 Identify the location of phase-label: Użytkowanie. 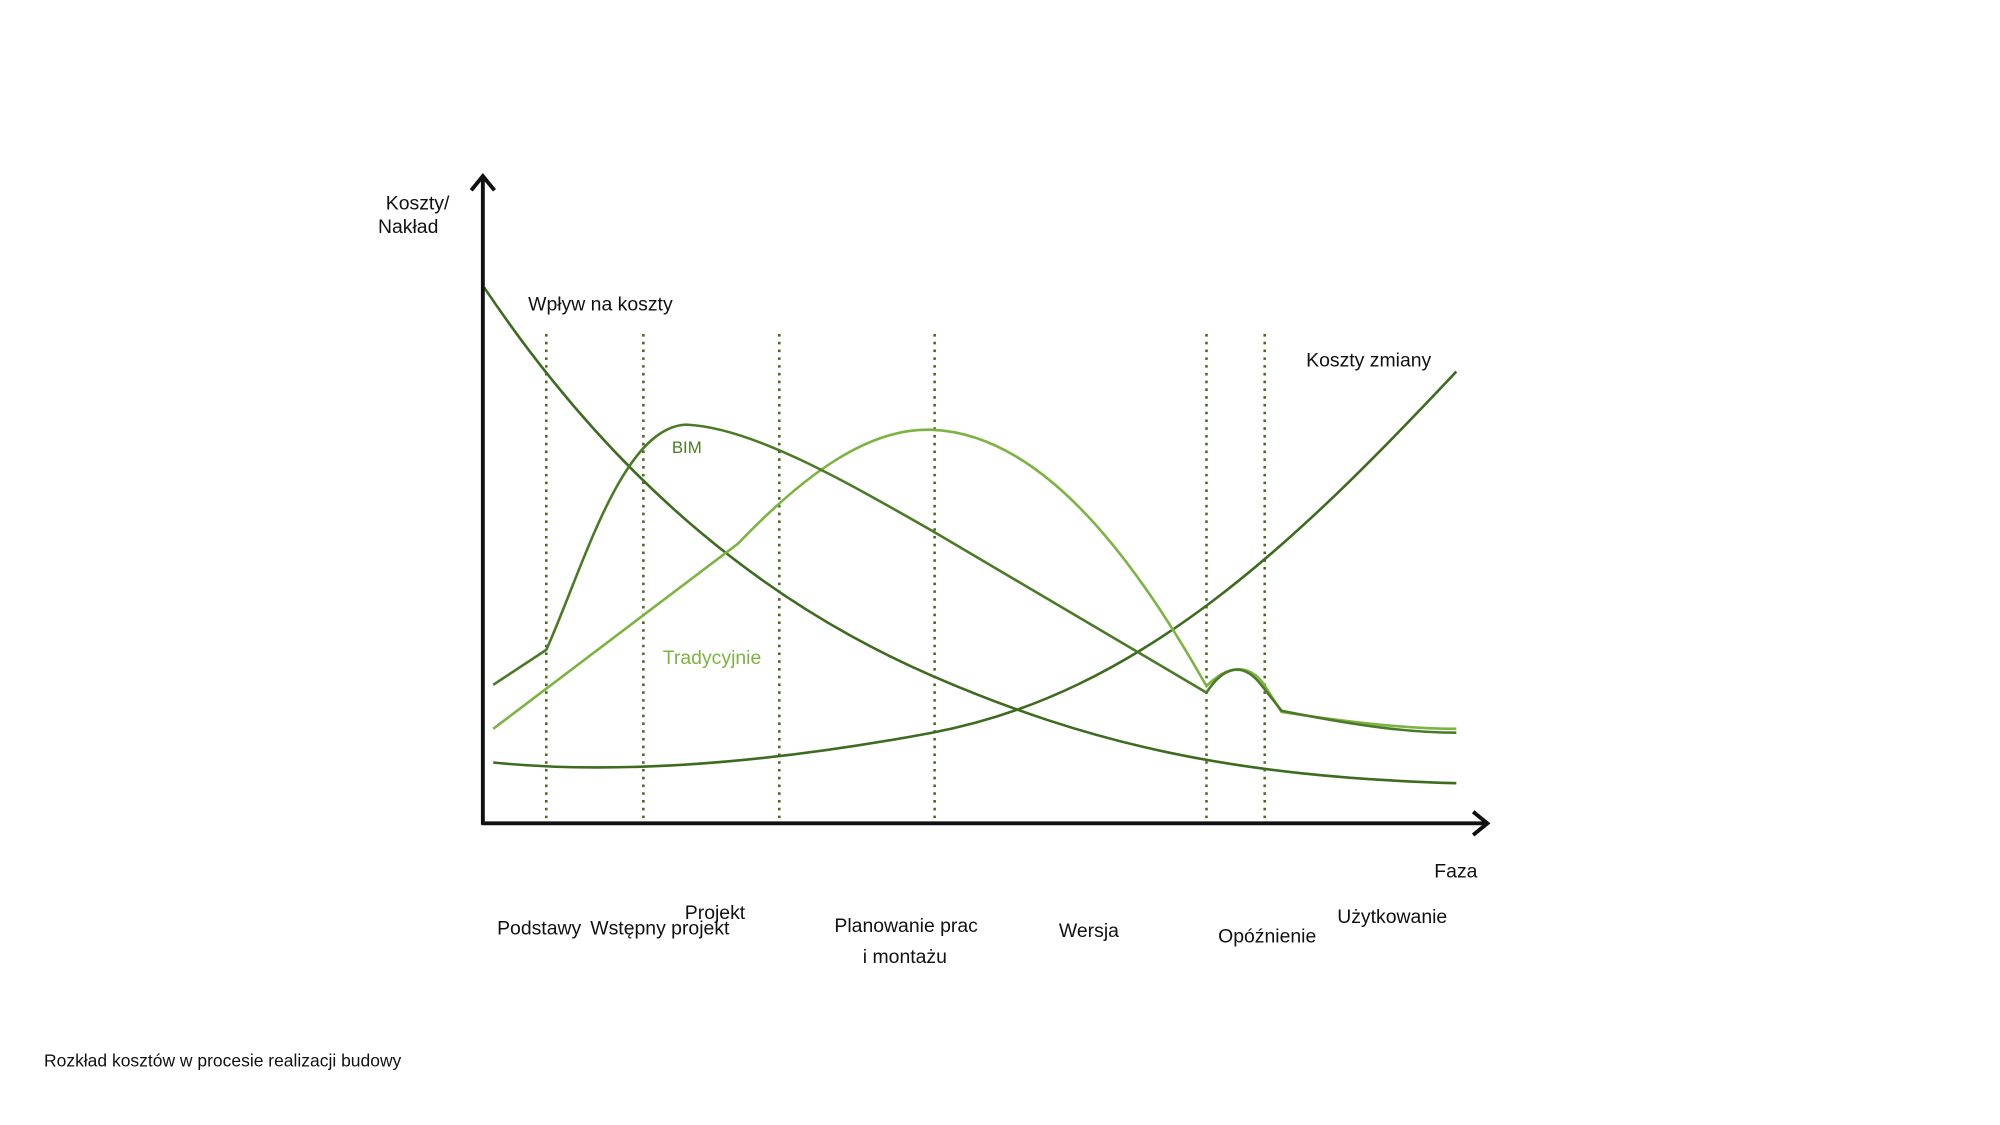
(1392, 917).